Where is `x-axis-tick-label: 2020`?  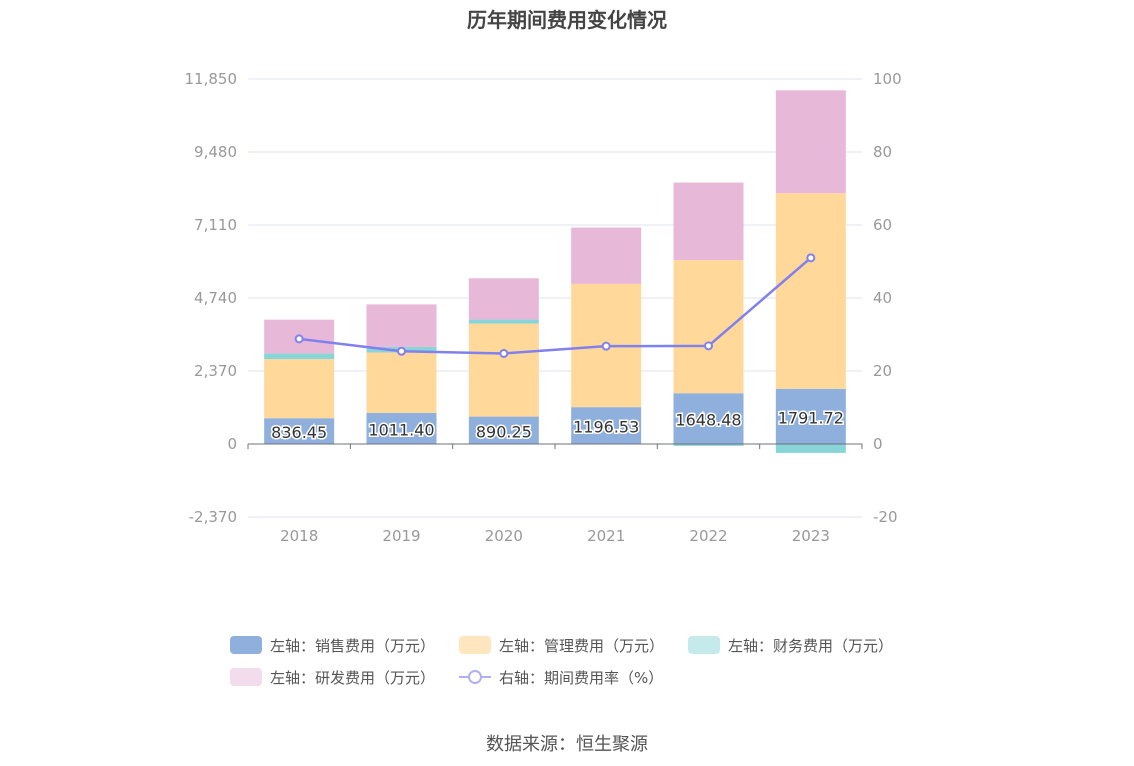 x-axis-tick-label: 2020 is located at coordinates (504, 536).